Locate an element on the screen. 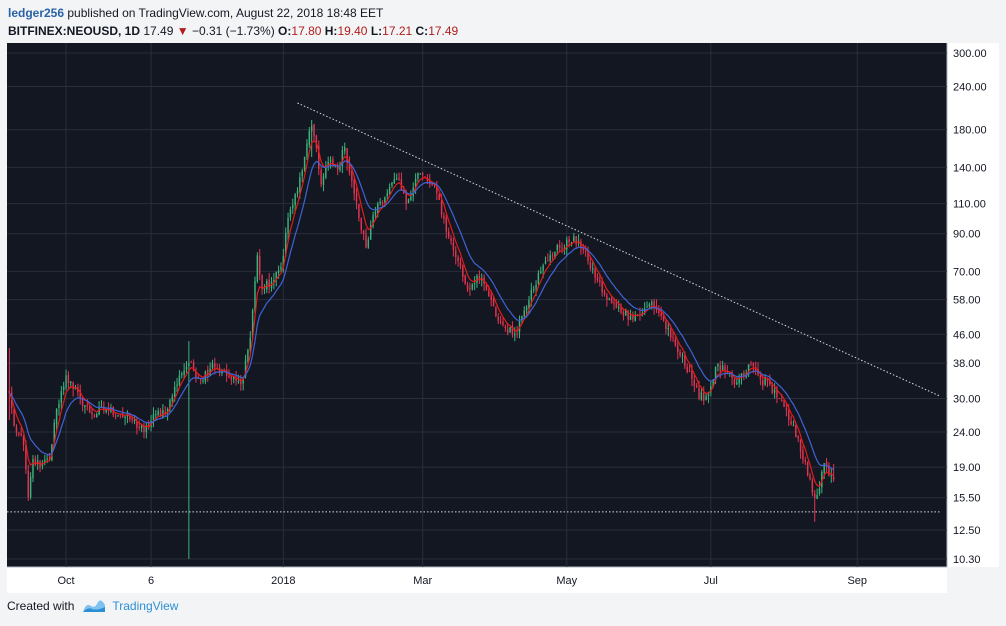 The width and height of the screenshot is (1006, 626). price-axis is located at coordinates (973, 305).